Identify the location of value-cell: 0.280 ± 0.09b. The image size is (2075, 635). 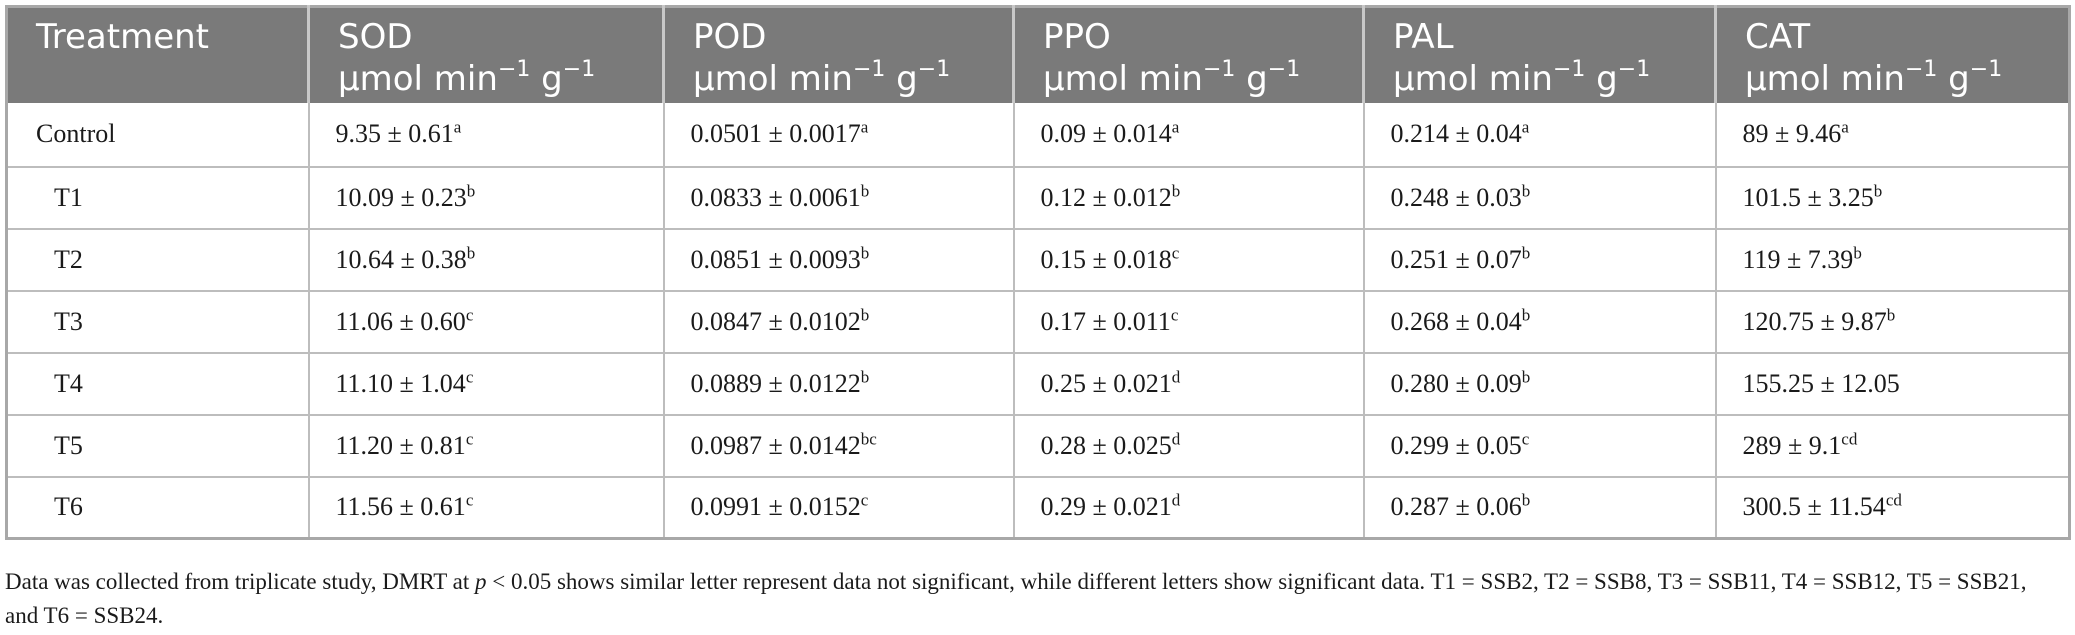
(1539, 383).